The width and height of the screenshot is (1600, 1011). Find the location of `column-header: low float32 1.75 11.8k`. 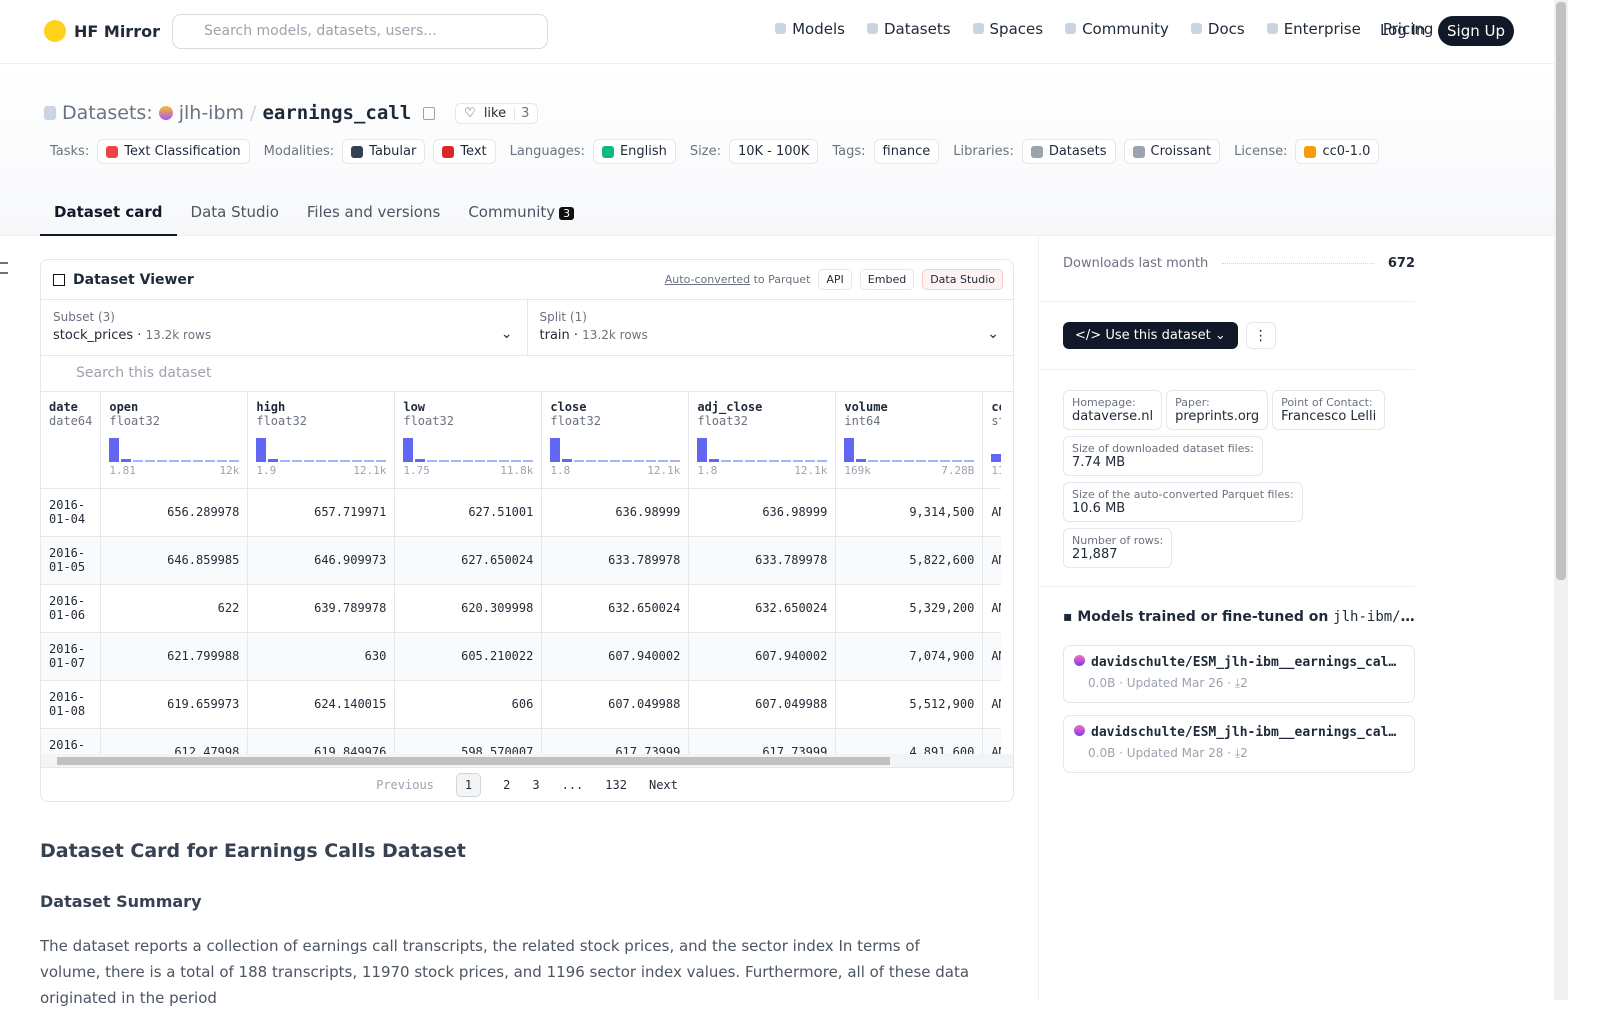

column-header: low float32 1.75 11.8k is located at coordinates (468, 440).